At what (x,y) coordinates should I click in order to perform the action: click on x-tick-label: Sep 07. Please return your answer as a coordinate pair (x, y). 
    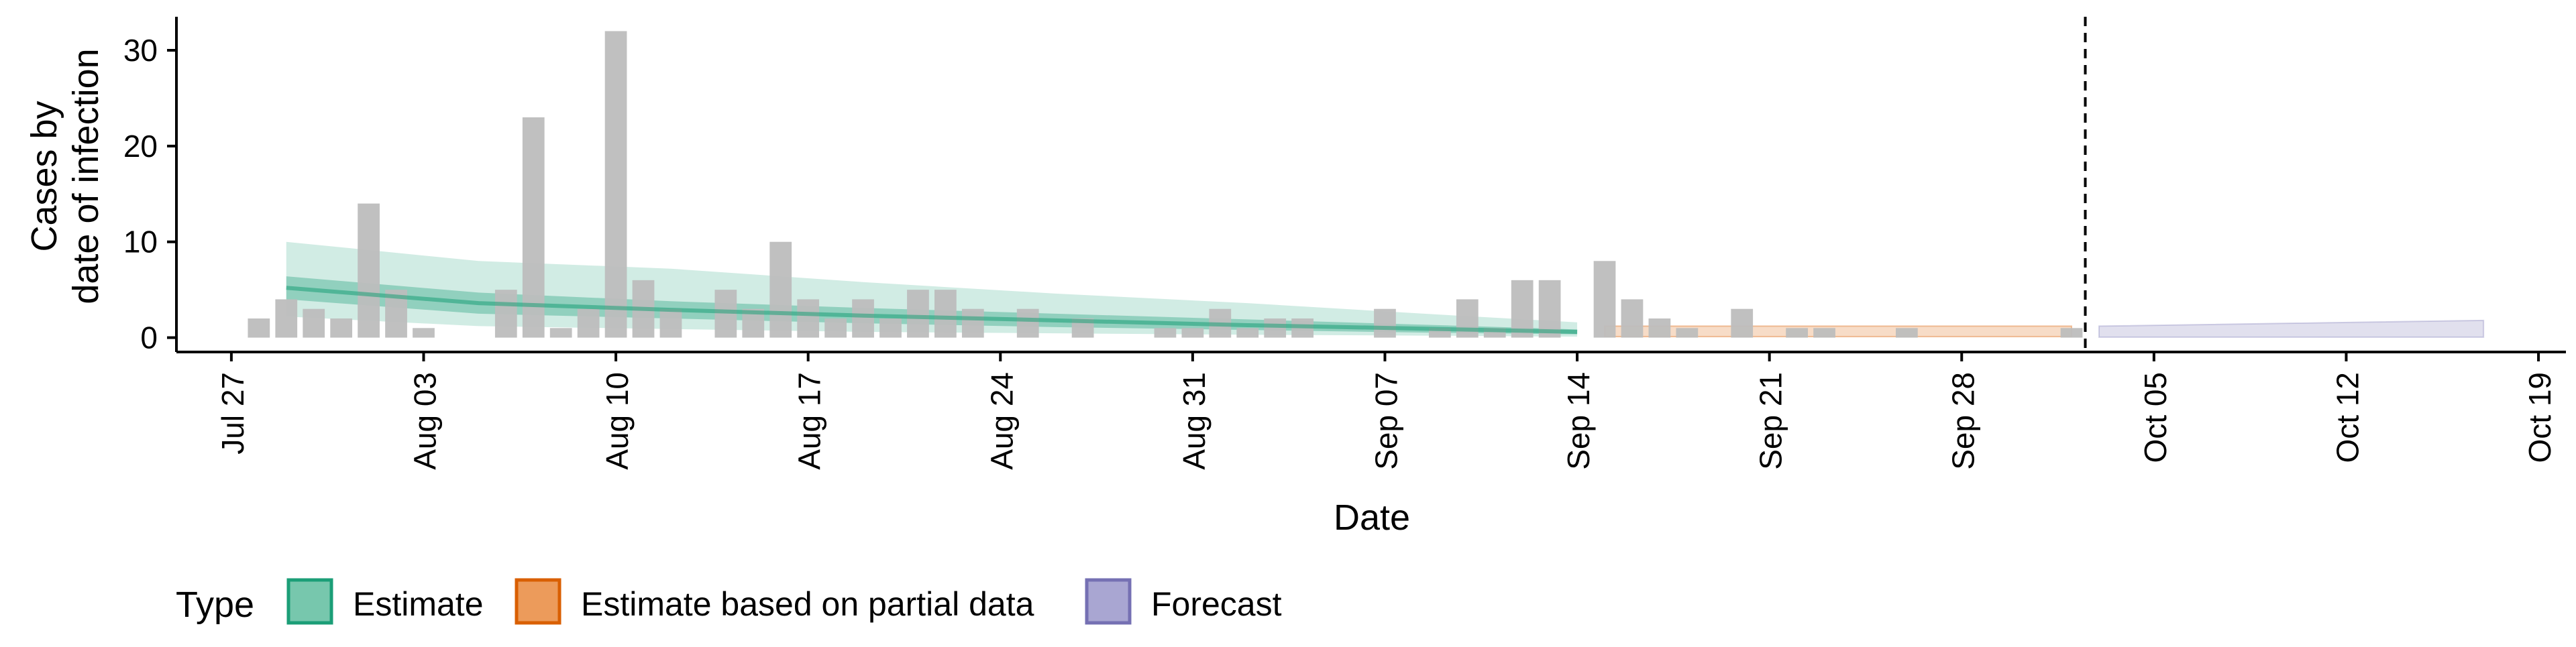
    Looking at the image, I should click on (1385, 421).